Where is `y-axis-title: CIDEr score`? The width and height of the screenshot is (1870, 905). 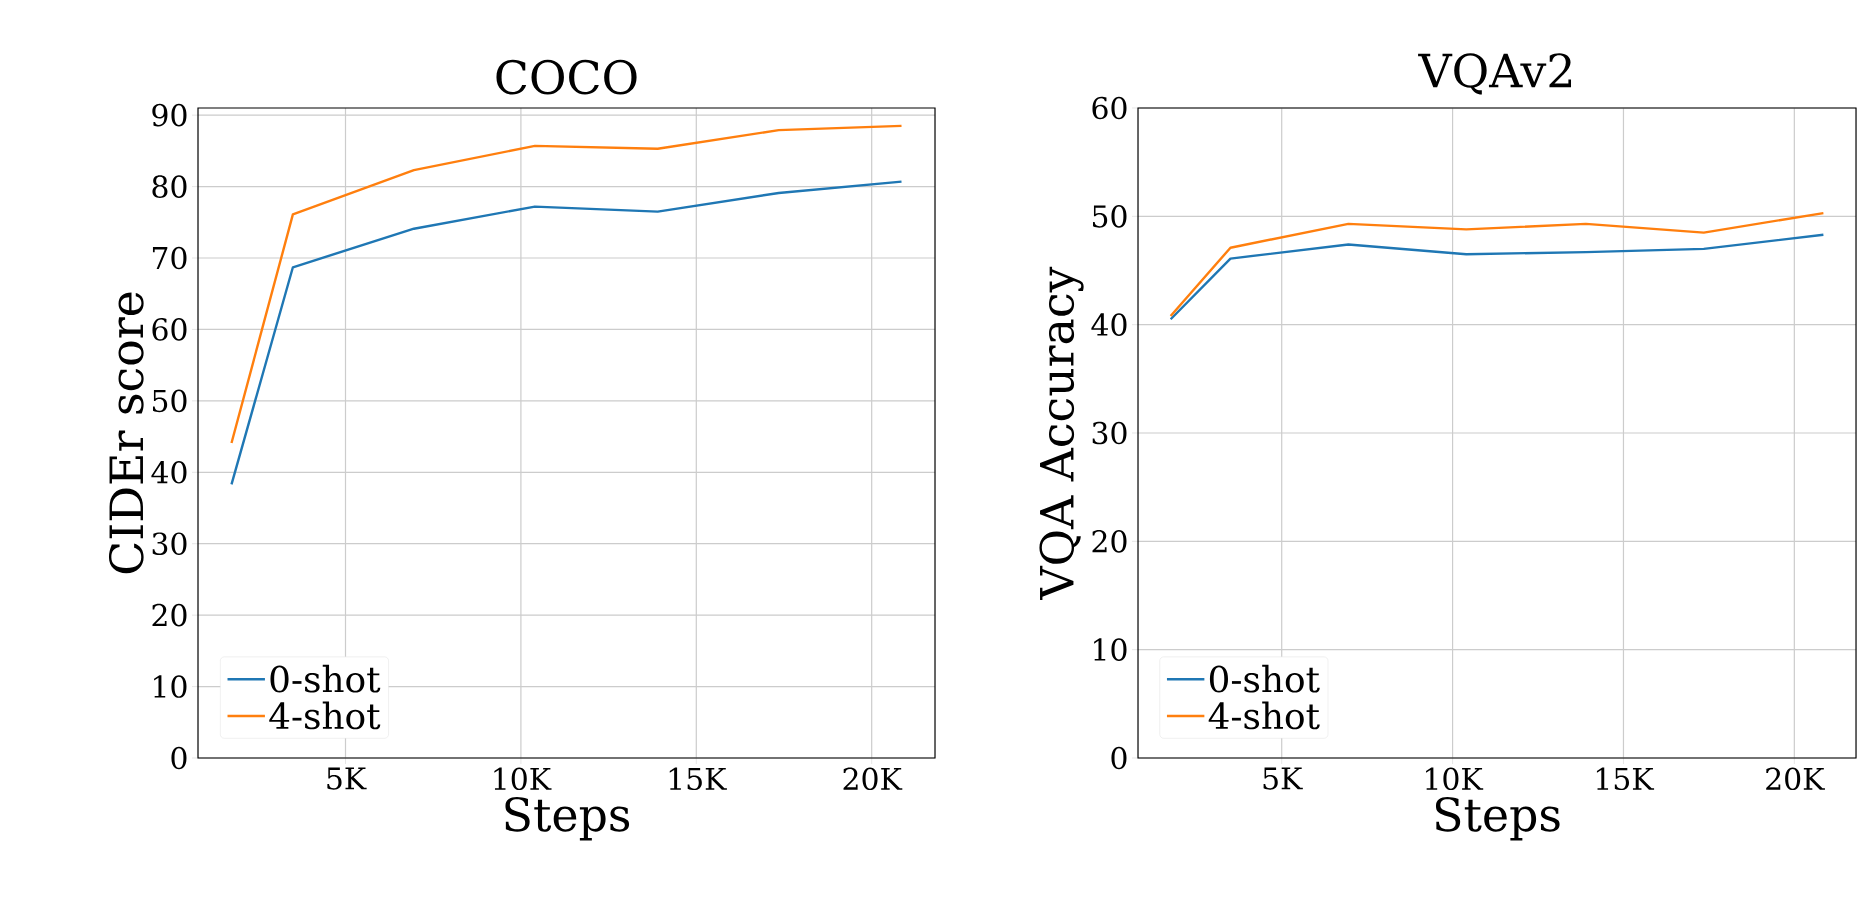
y-axis-title: CIDEr score is located at coordinates (126, 433).